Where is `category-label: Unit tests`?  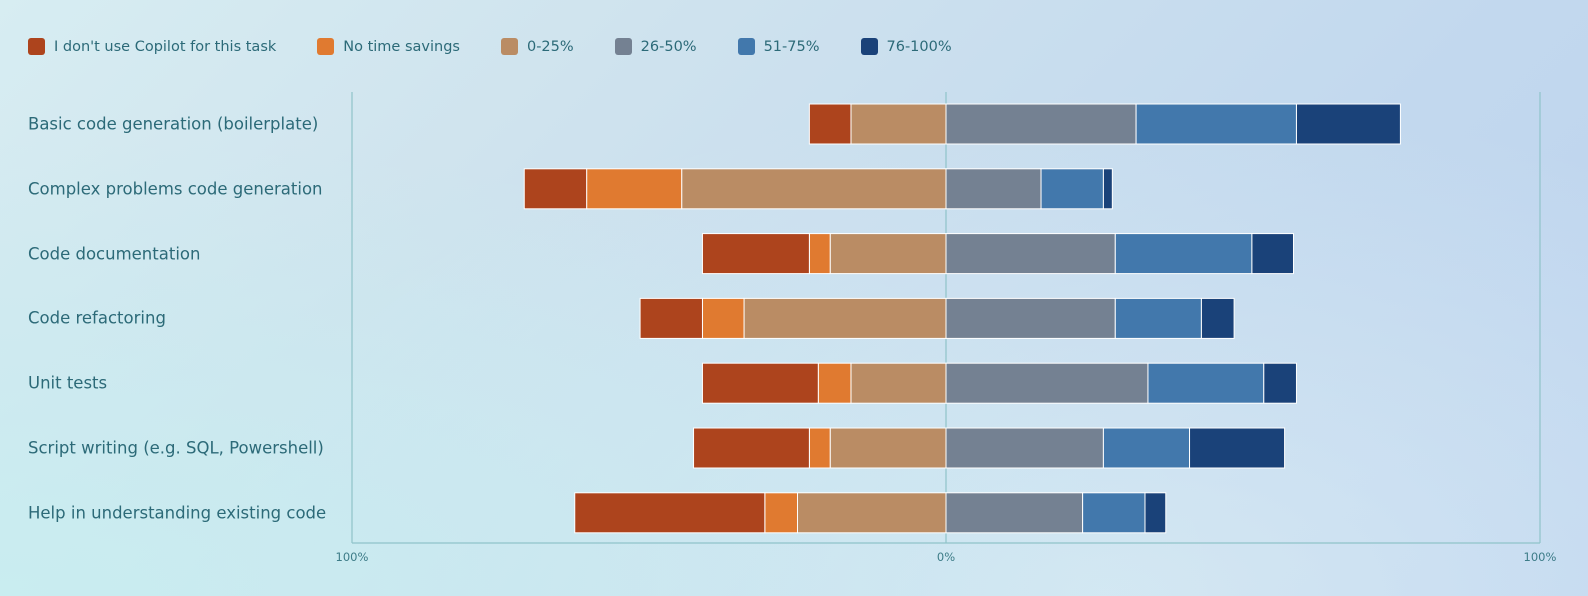
category-label: Unit tests is located at coordinates (68, 383).